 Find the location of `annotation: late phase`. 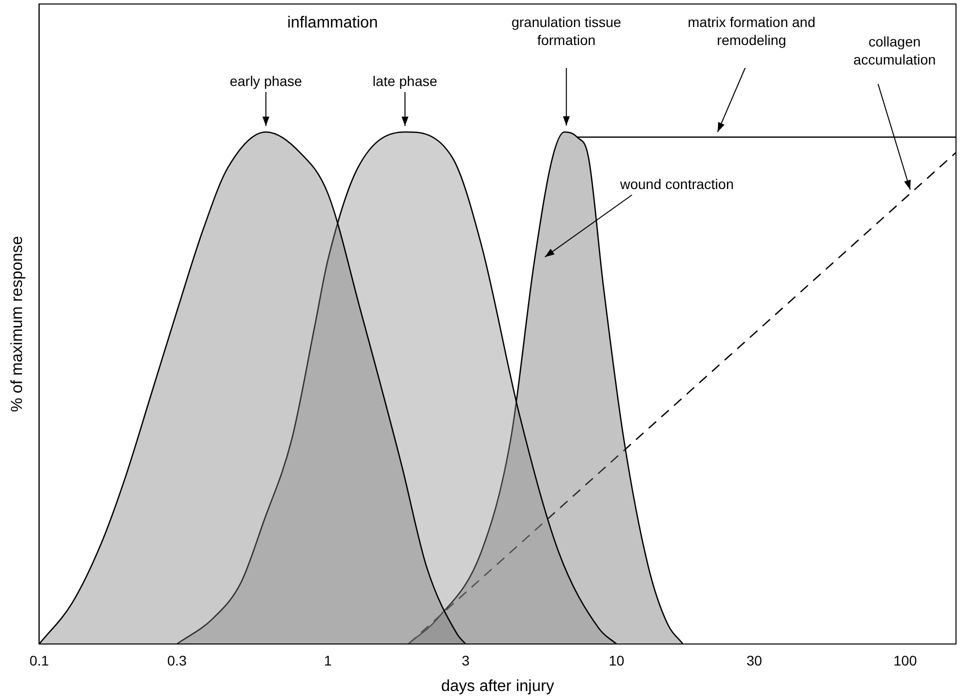

annotation: late phase is located at coordinates (405, 80).